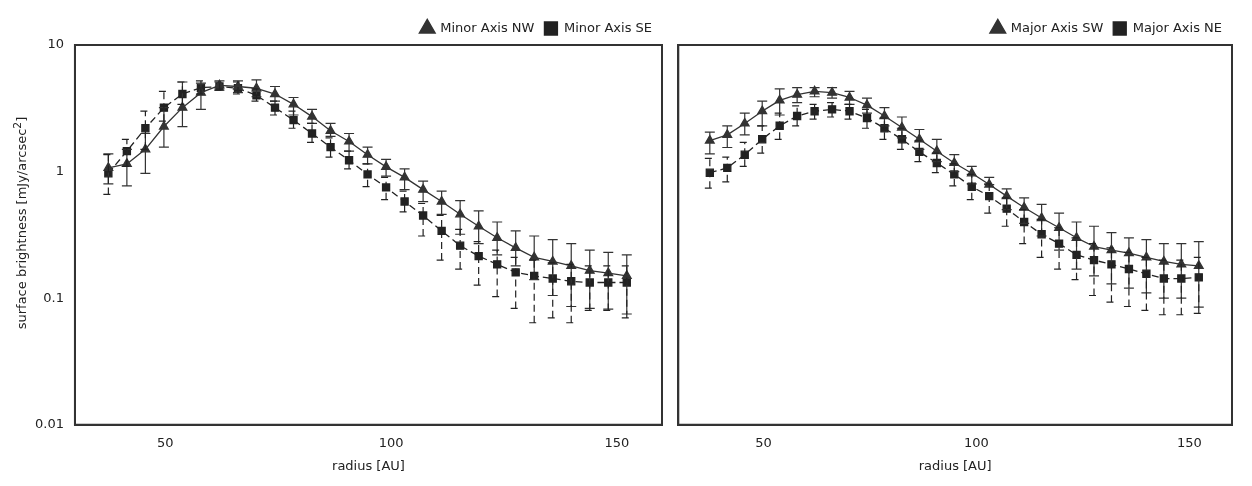  Describe the element at coordinates (59, 170) in the screenshot. I see `y-tick-label: 1` at that location.